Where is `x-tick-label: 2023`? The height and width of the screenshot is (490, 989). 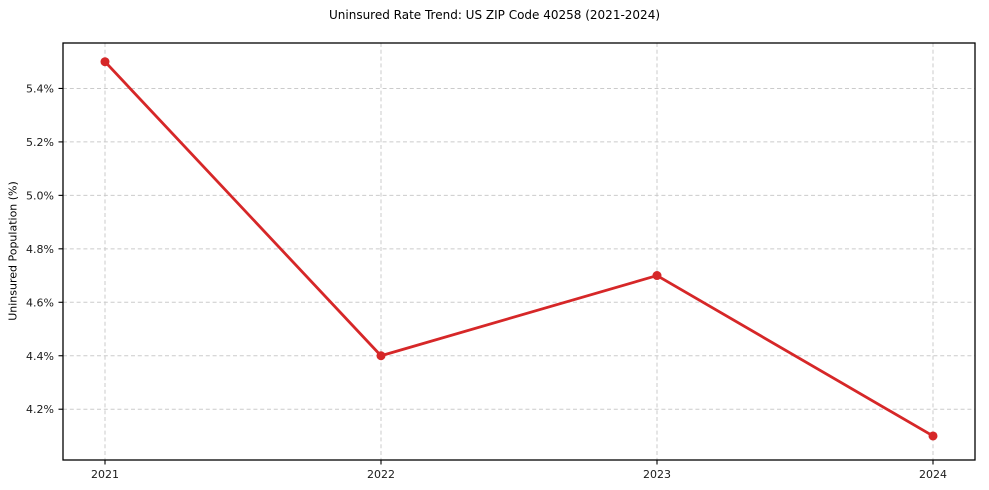
x-tick-label: 2023 is located at coordinates (657, 474).